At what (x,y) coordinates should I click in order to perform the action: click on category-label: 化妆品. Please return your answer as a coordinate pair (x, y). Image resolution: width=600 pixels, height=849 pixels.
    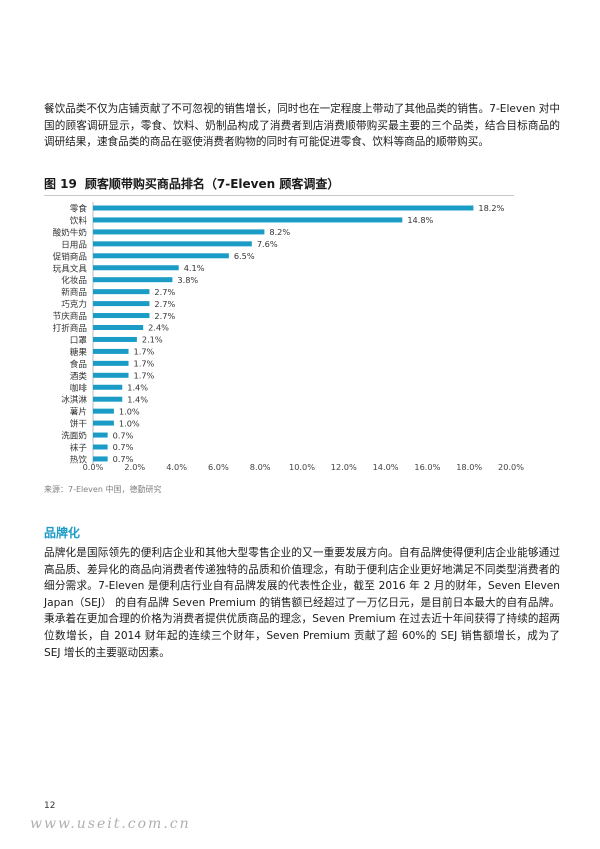
    Looking at the image, I should click on (74, 280).